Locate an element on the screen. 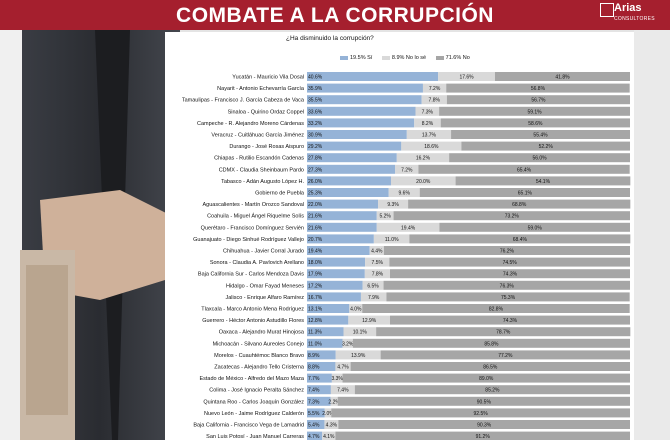 This screenshot has height=440, width=670. data-label-nolose: 9.6% is located at coordinates (405, 194).